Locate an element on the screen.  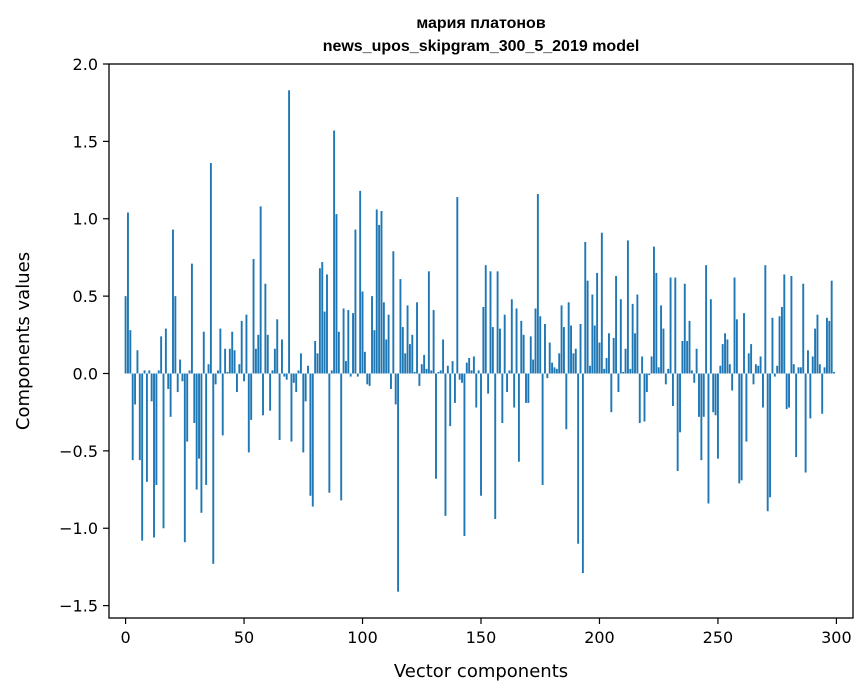
x-tick-label: 100 is located at coordinates (362, 637).